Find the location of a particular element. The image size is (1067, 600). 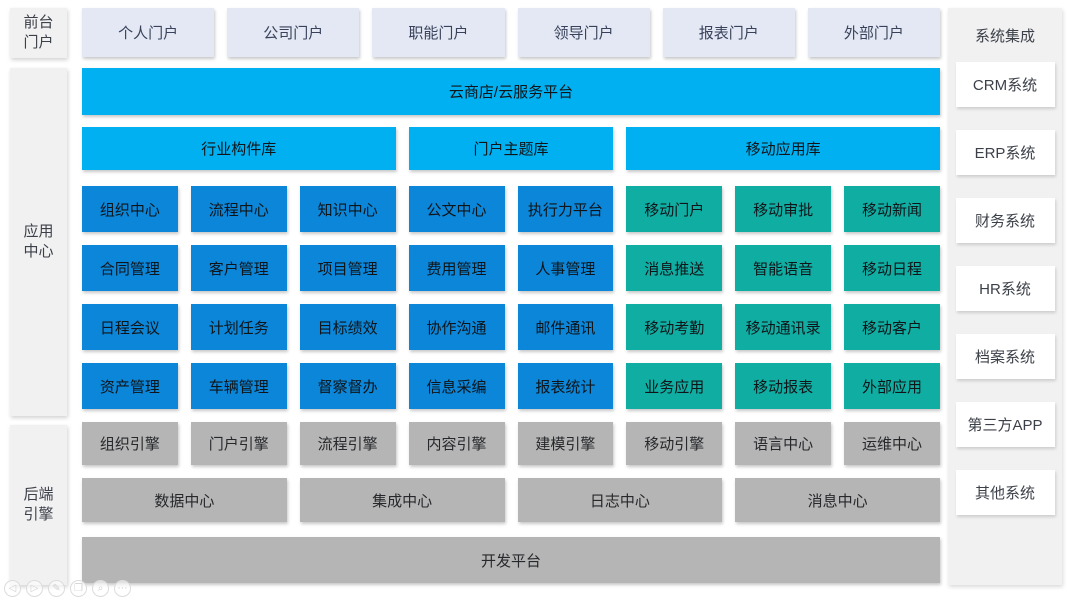

portal-leader: 领导门户 is located at coordinates (583, 32).